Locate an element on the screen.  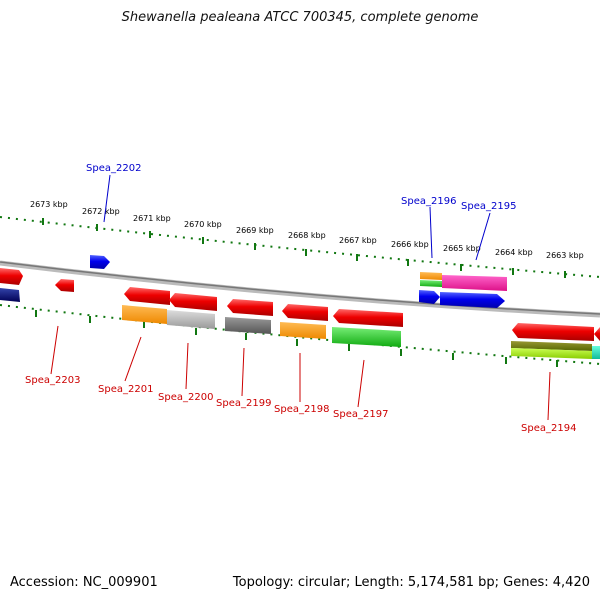
gene-label-spea-2202: Spea_2202 is located at coordinates (113, 168).